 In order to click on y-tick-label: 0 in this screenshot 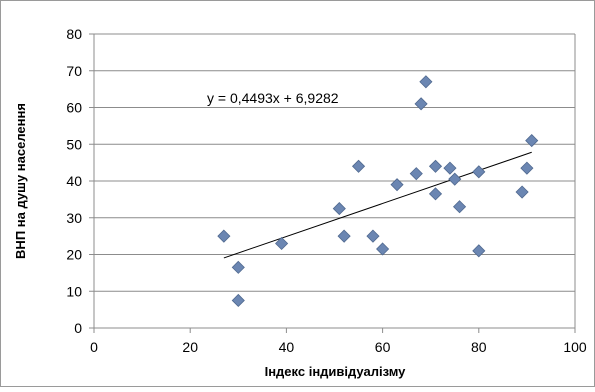, I will do `click(78, 328)`.